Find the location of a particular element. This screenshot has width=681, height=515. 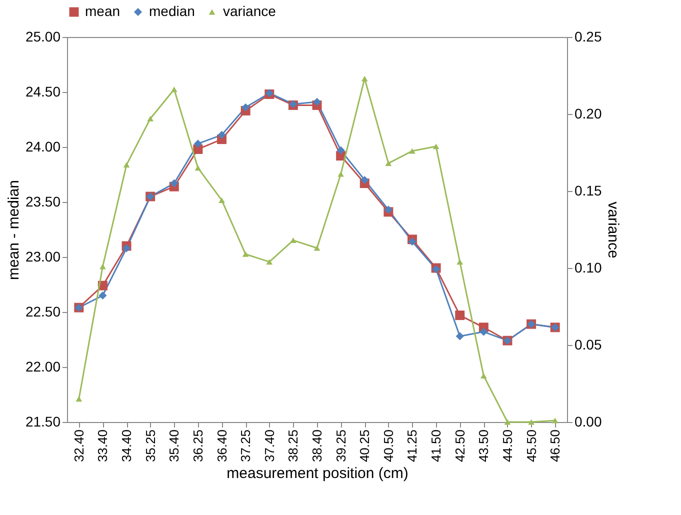

y-tick-label: 22.50 is located at coordinates (43, 312).